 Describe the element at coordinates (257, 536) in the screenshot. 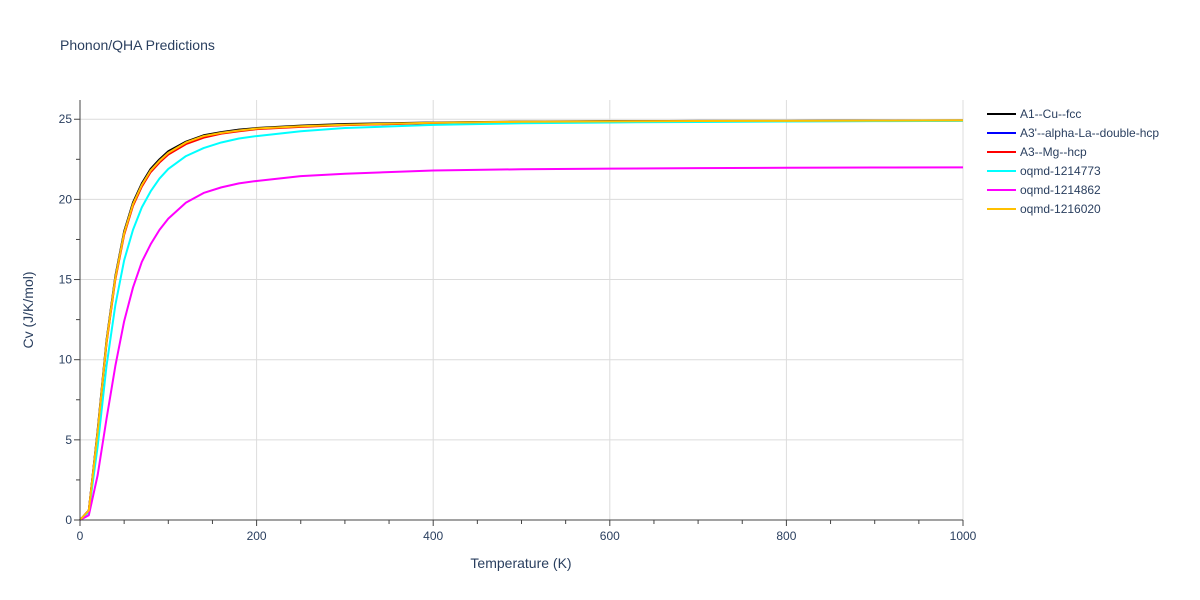

I see `x-tick-label: 200` at that location.